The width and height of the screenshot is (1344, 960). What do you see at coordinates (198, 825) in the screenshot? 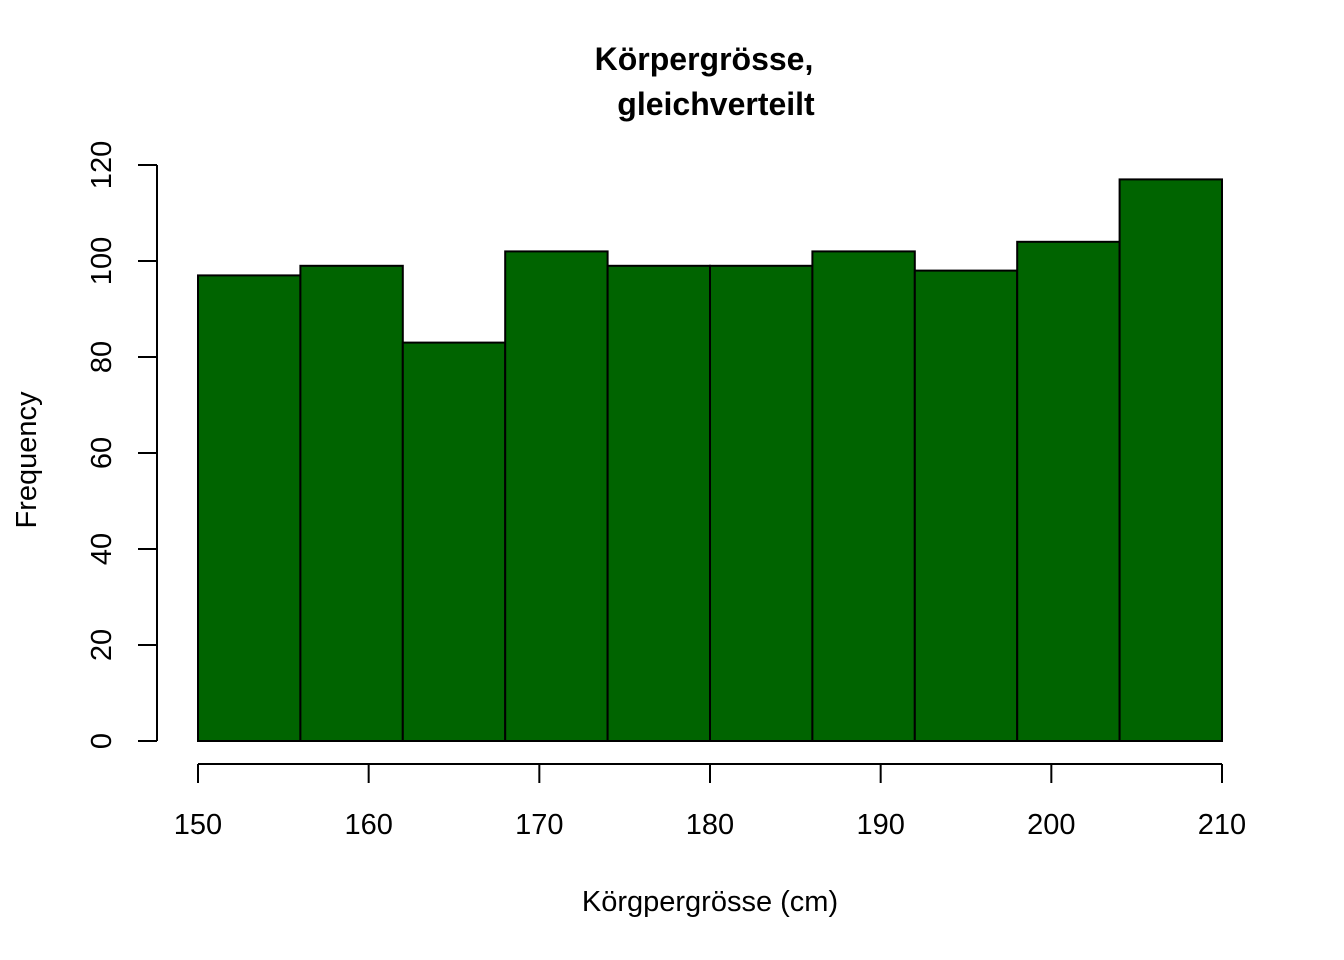
I see `x-tick-label: 150` at bounding box center [198, 825].